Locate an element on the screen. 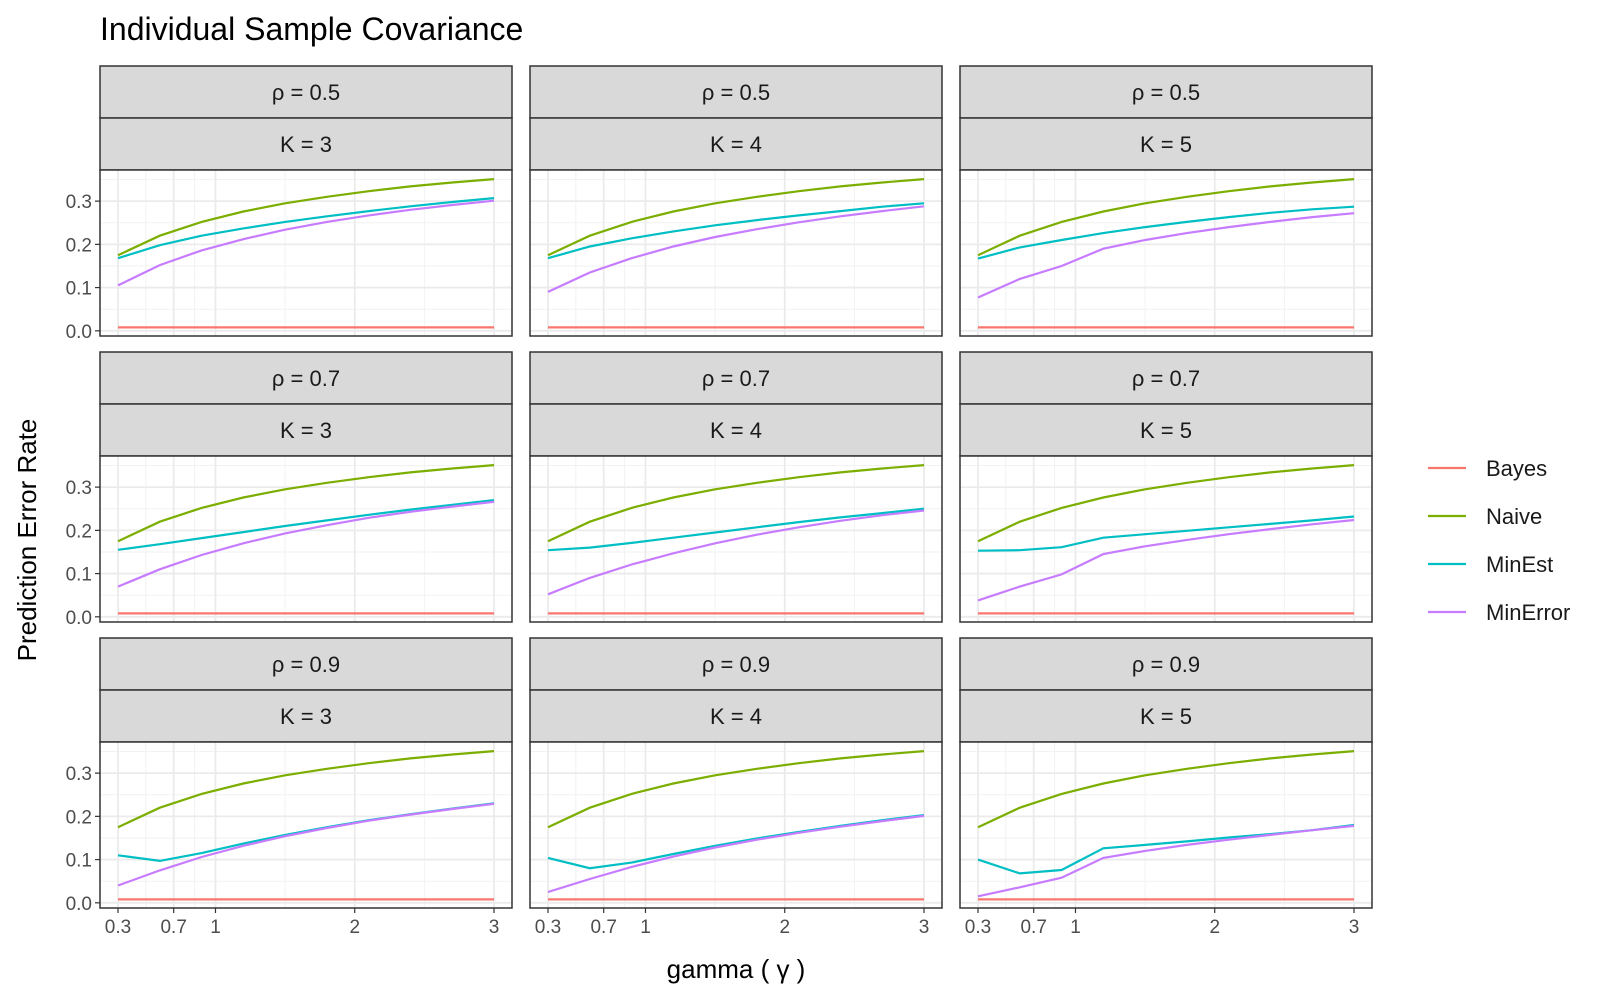 The width and height of the screenshot is (1600, 1000). legend-item: MinError is located at coordinates (1499, 612).